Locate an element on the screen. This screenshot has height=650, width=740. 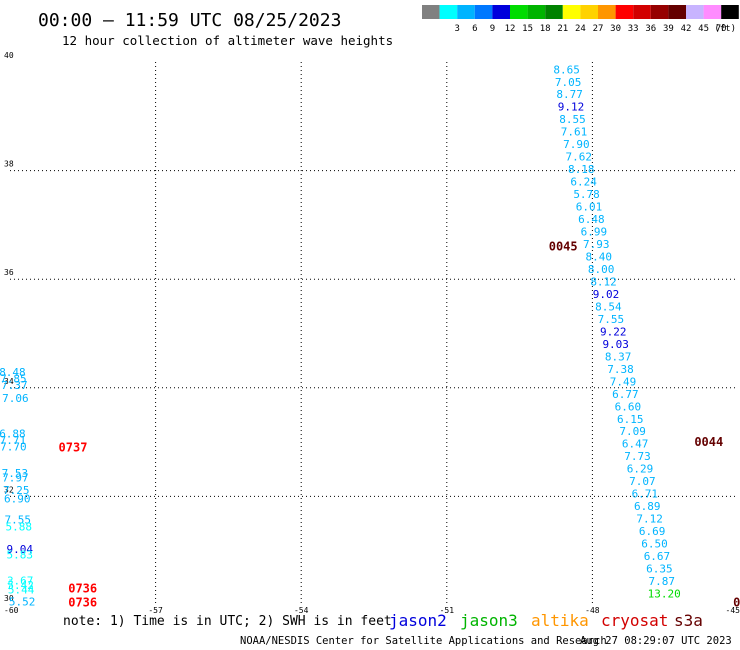
wave-height-label: 8.18 is located at coordinates (581, 169).